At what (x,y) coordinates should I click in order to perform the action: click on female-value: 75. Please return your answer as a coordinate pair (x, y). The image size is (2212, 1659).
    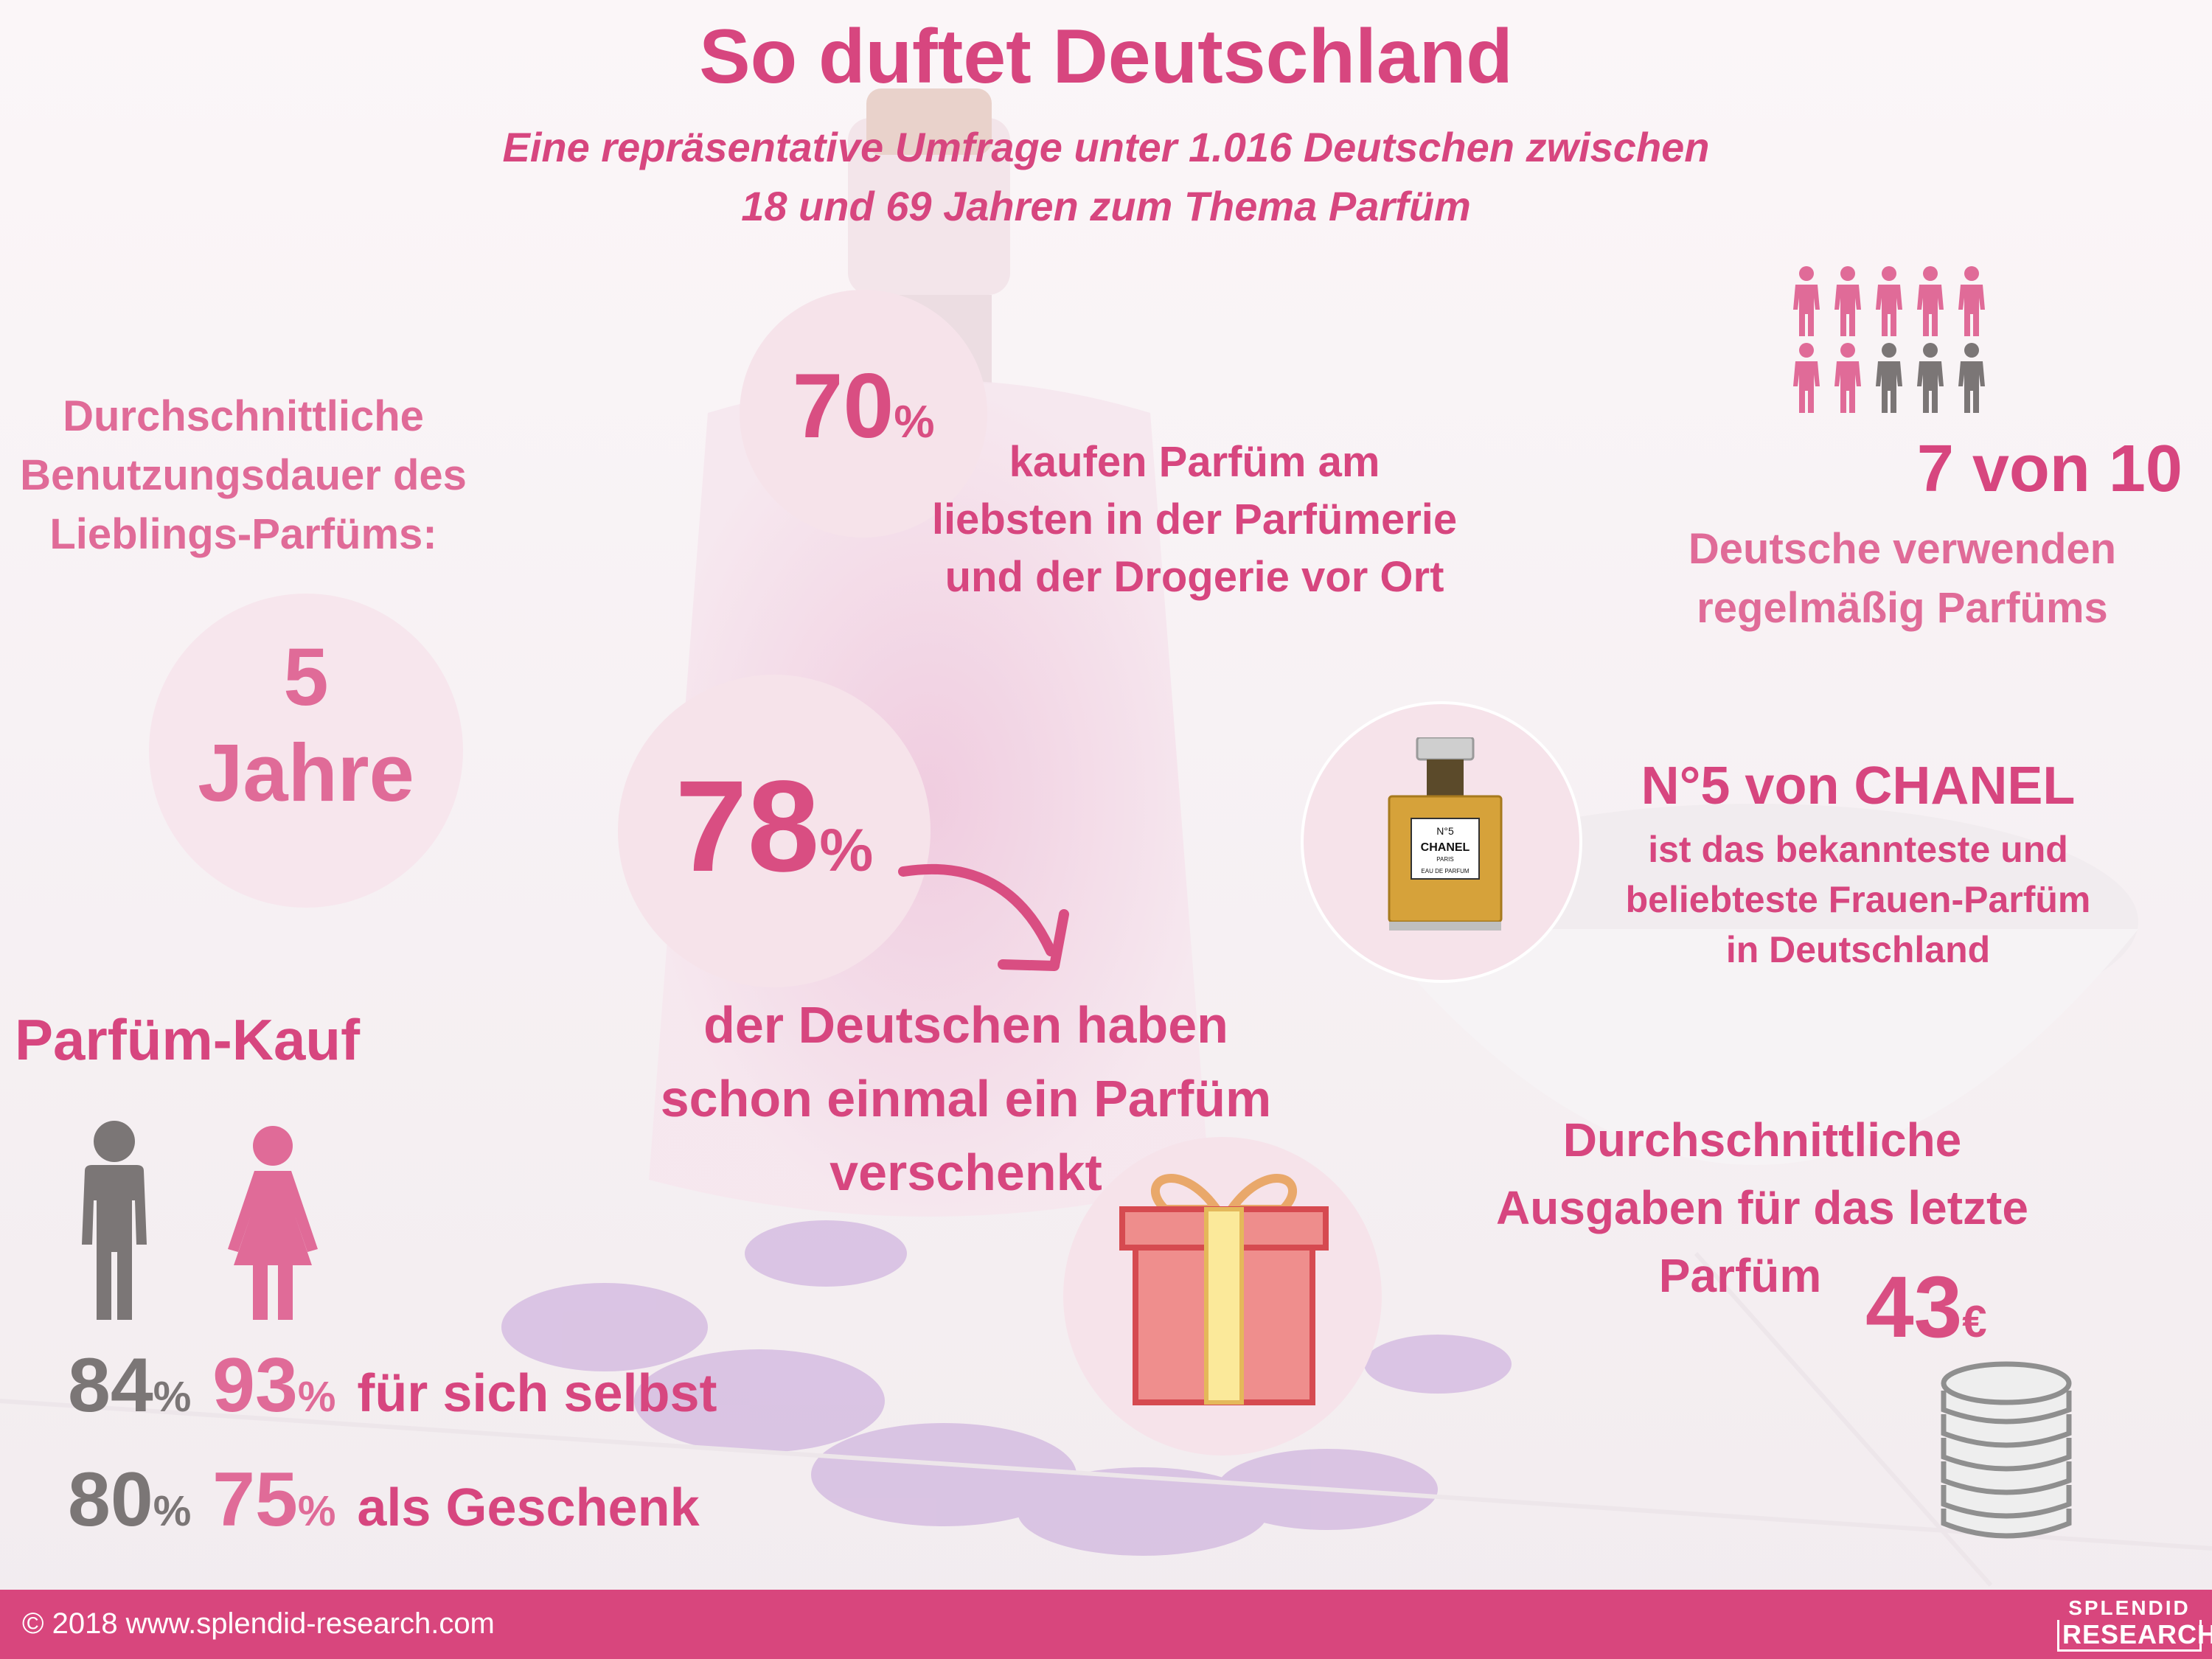
    Looking at the image, I should click on (255, 1500).